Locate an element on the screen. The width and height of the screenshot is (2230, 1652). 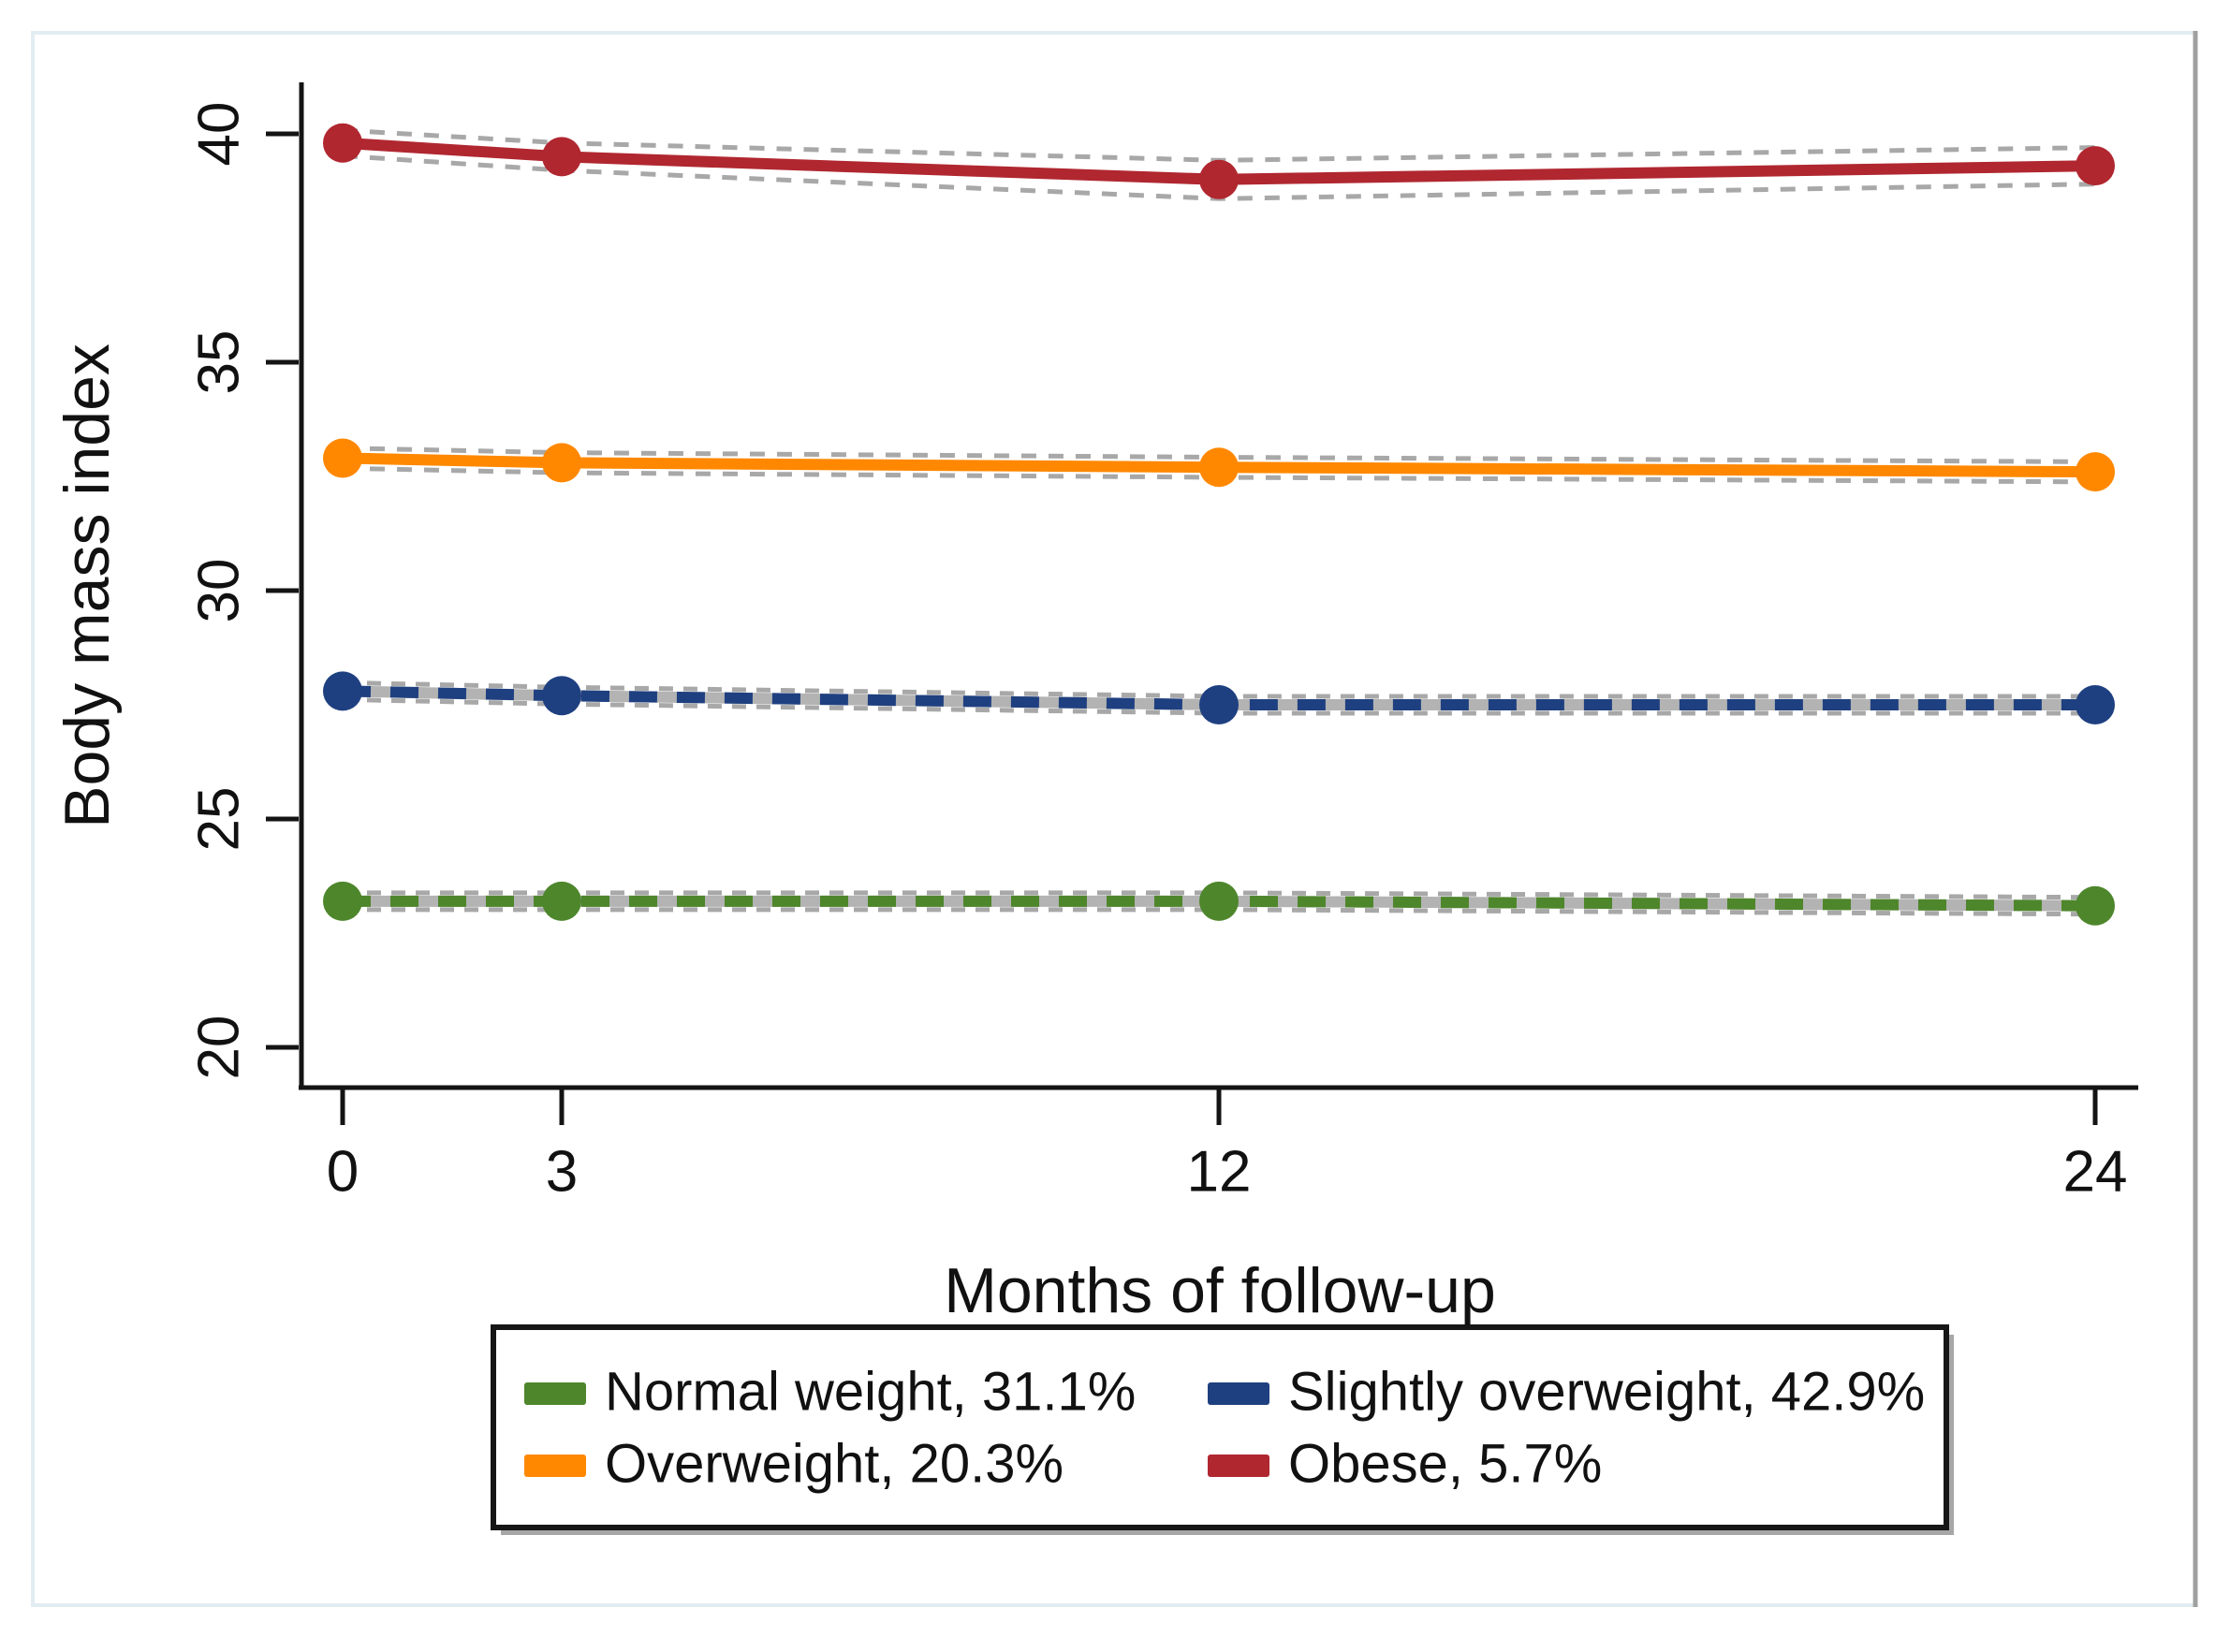
series-obese is located at coordinates (1219, 162).